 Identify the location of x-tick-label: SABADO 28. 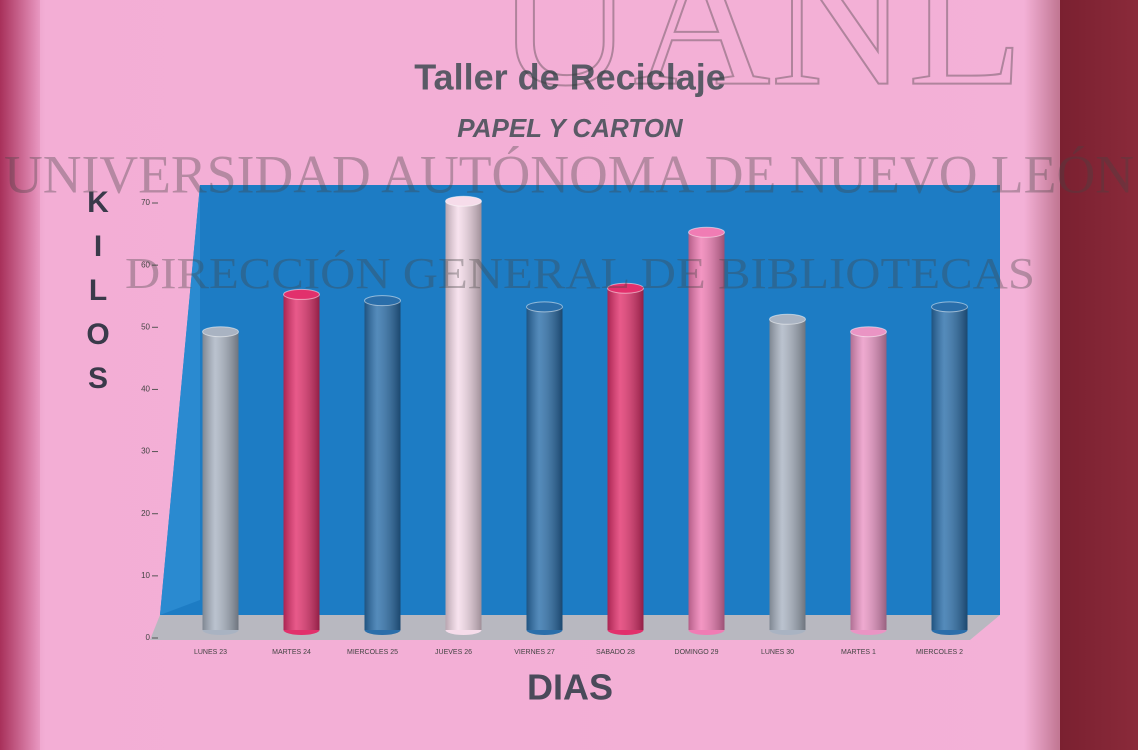
(615, 652).